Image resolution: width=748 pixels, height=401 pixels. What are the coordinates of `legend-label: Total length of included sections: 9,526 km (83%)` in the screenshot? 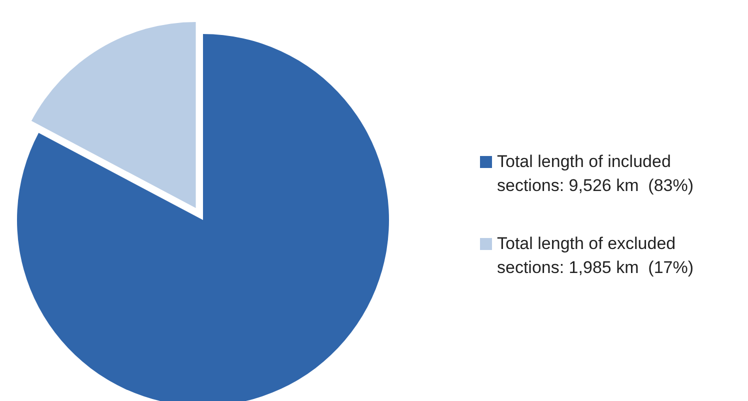 It's located at (596, 174).